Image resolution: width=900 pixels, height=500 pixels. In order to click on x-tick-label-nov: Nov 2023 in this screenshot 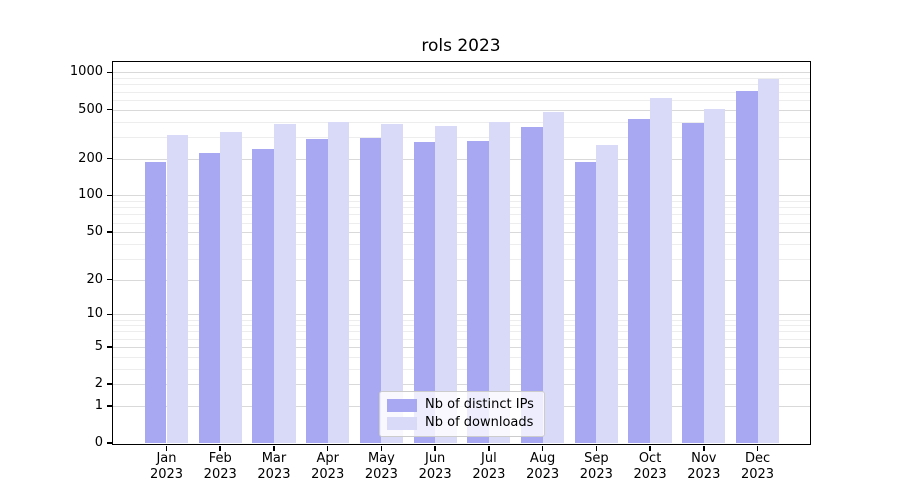, I will do `click(704, 466)`.